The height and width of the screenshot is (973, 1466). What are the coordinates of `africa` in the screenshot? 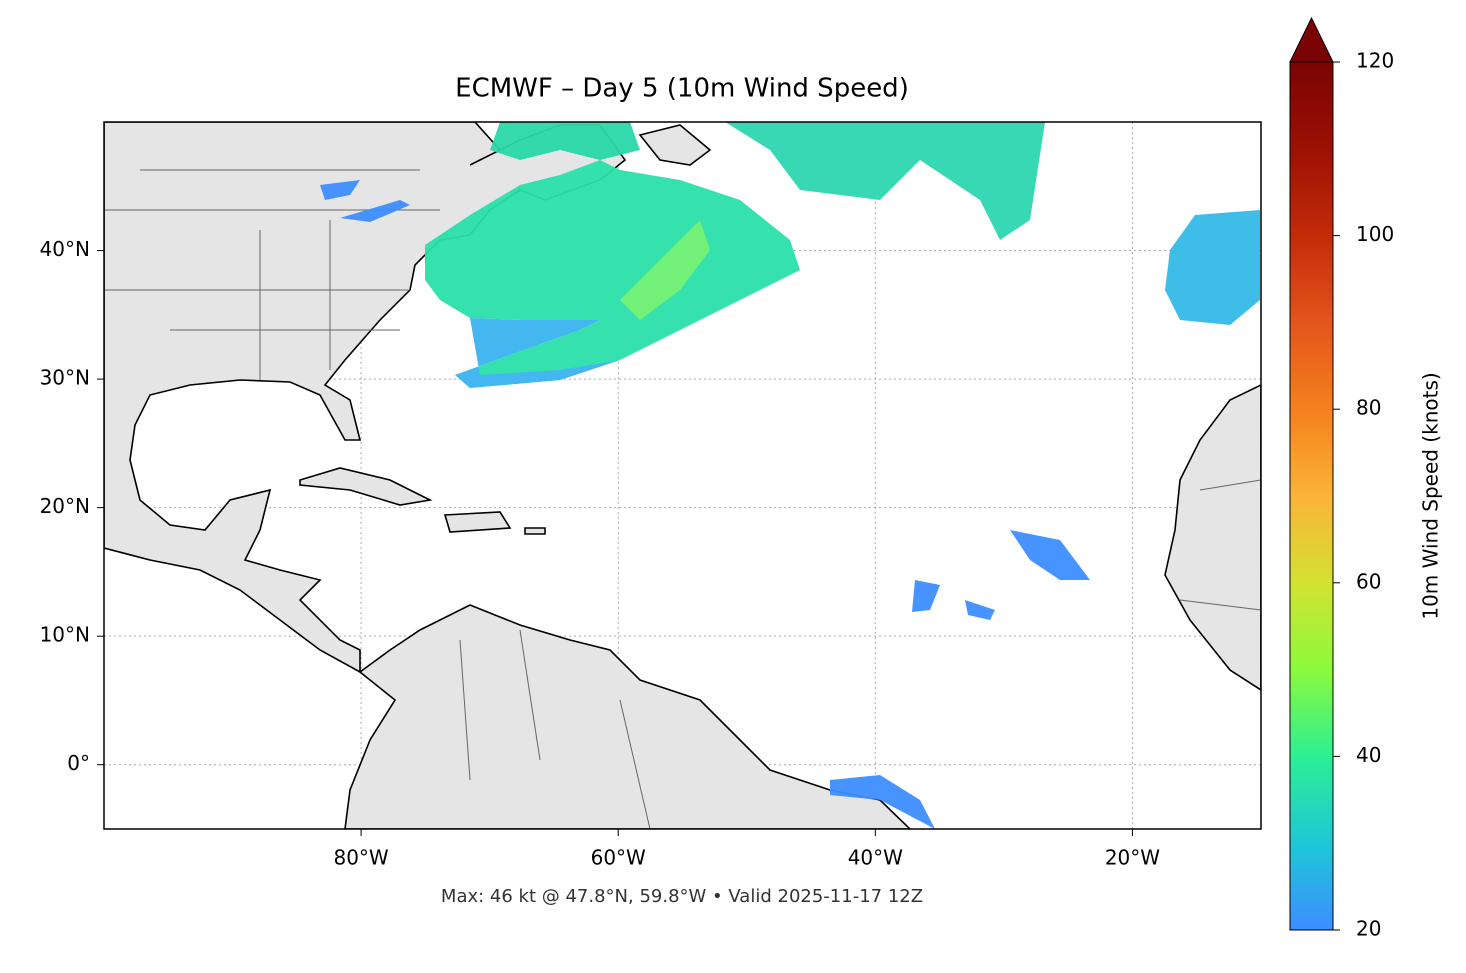 It's located at (1212, 537).